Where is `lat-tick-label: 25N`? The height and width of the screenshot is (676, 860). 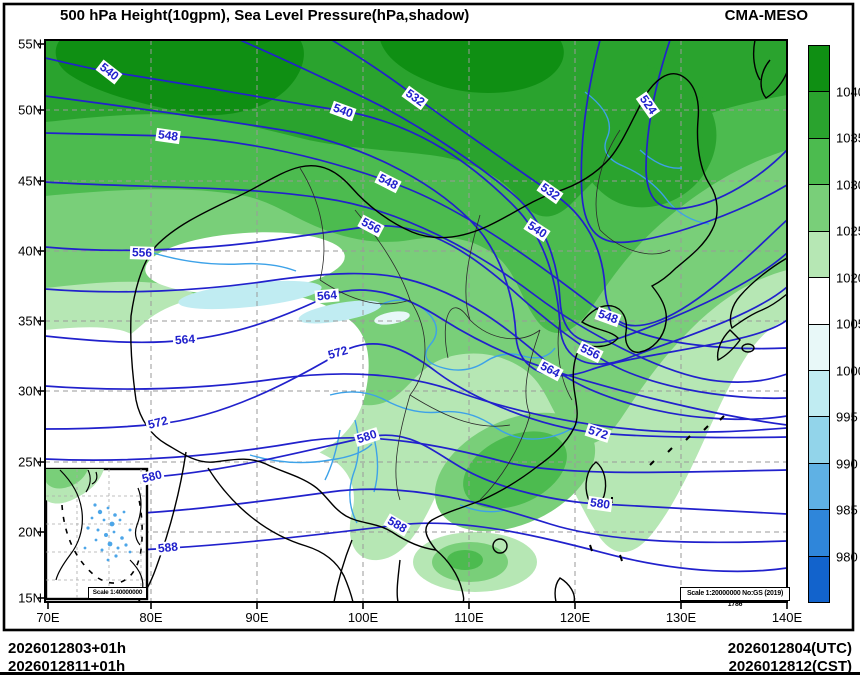
lat-tick-label: 25N is located at coordinates (30, 462).